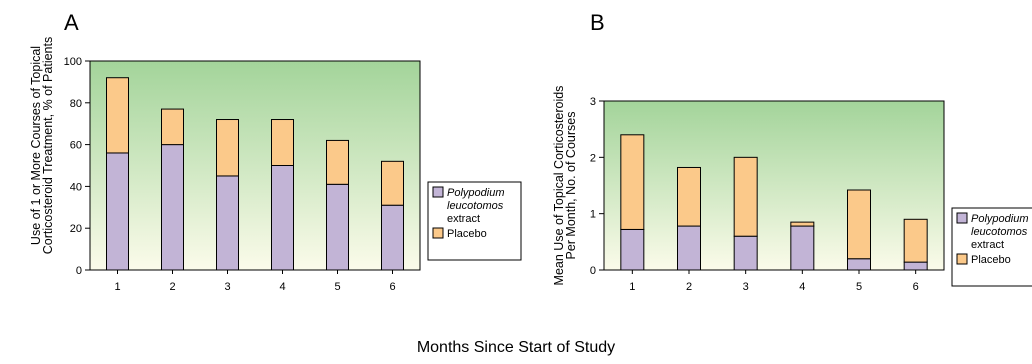 This screenshot has width=1032, height=364. What do you see at coordinates (597, 22) in the screenshot?
I see `panel-letter: B` at bounding box center [597, 22].